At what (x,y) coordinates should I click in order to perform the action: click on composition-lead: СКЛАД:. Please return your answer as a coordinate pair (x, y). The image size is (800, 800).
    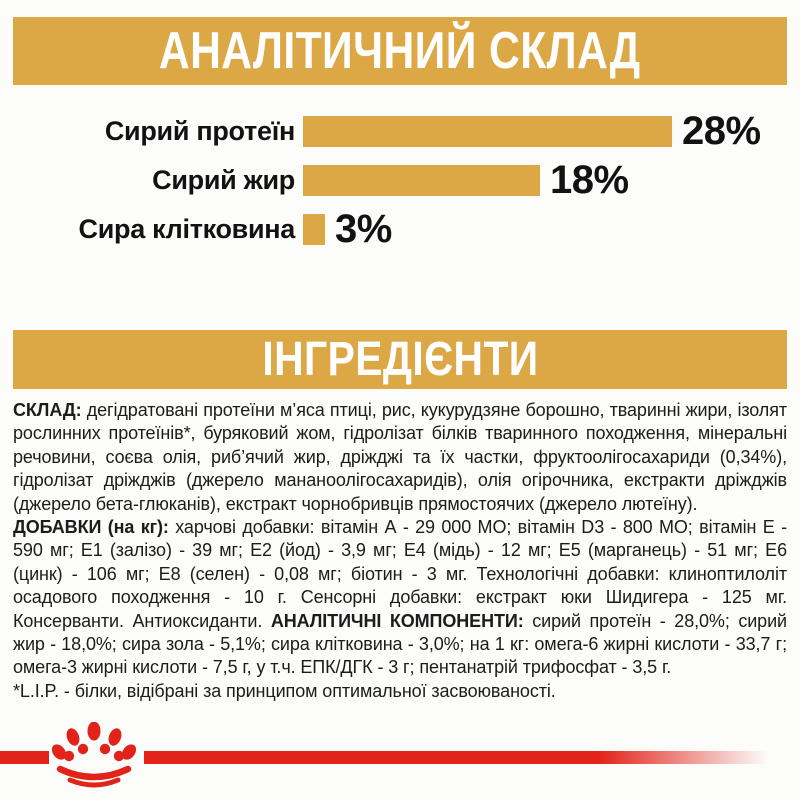
    Looking at the image, I should click on (47, 410).